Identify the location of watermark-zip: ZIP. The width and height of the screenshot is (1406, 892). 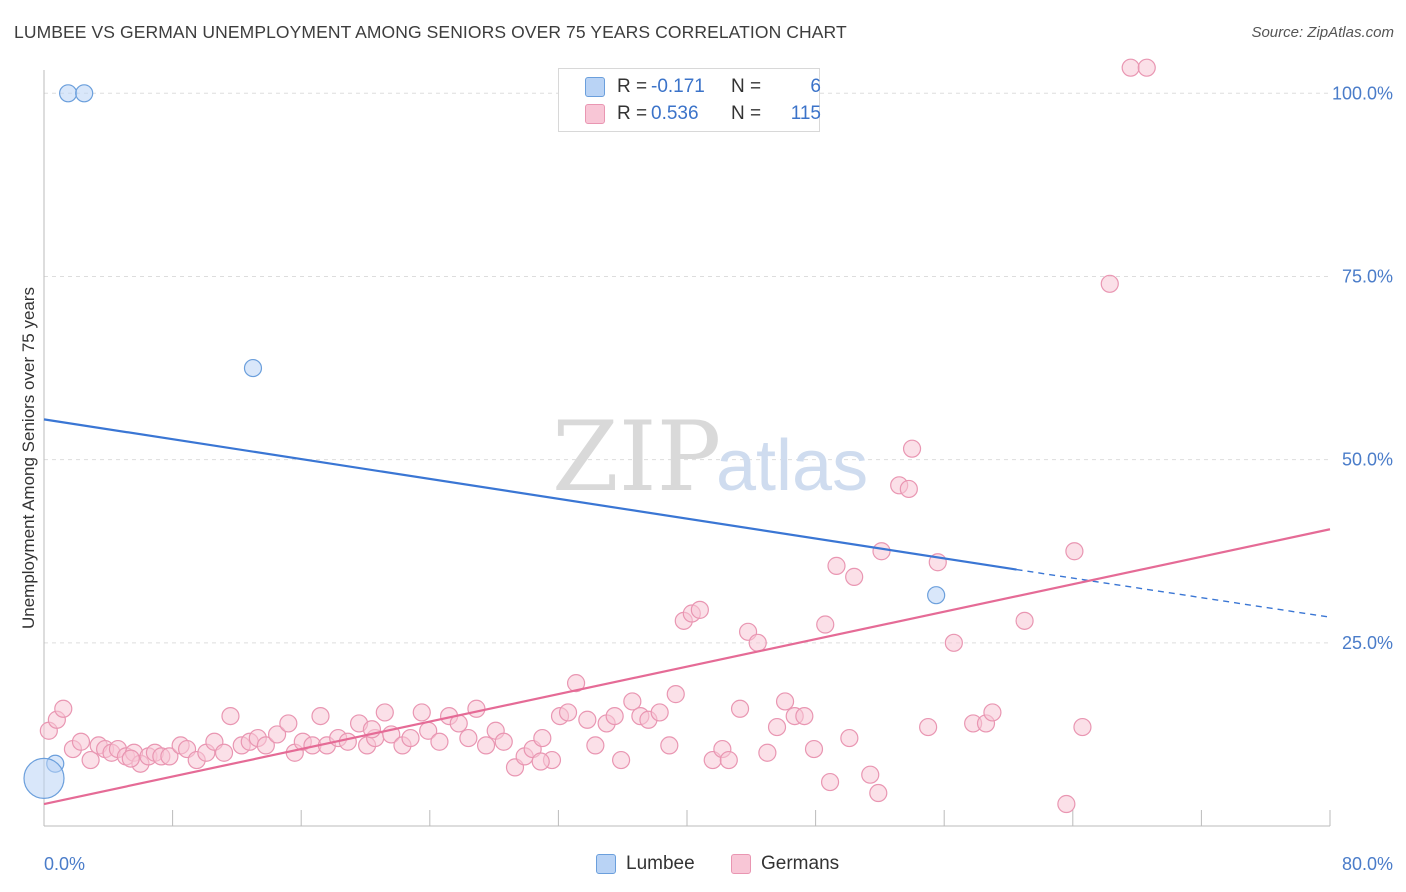
(636, 457).